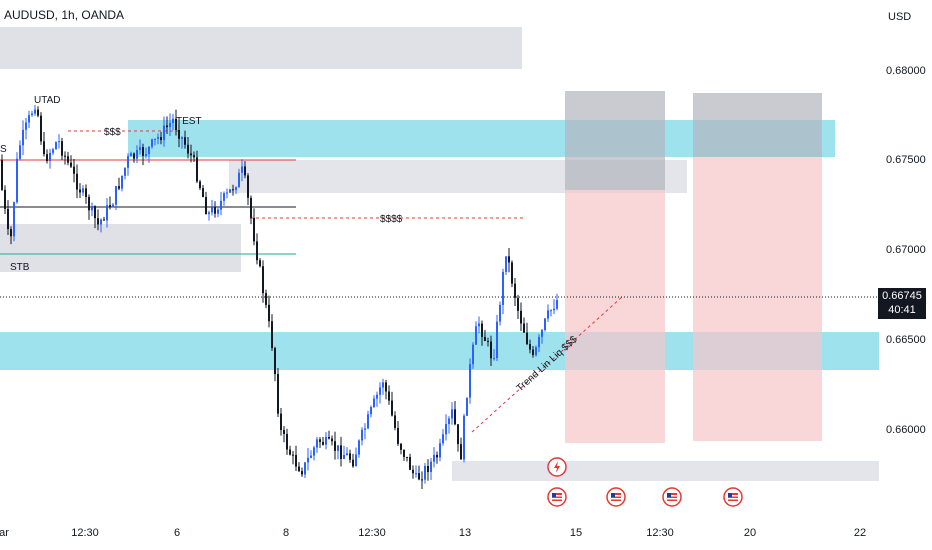  Describe the element at coordinates (64, 15) in the screenshot. I see `symbol-title: AUDUSD, 1h, OANDA` at that location.